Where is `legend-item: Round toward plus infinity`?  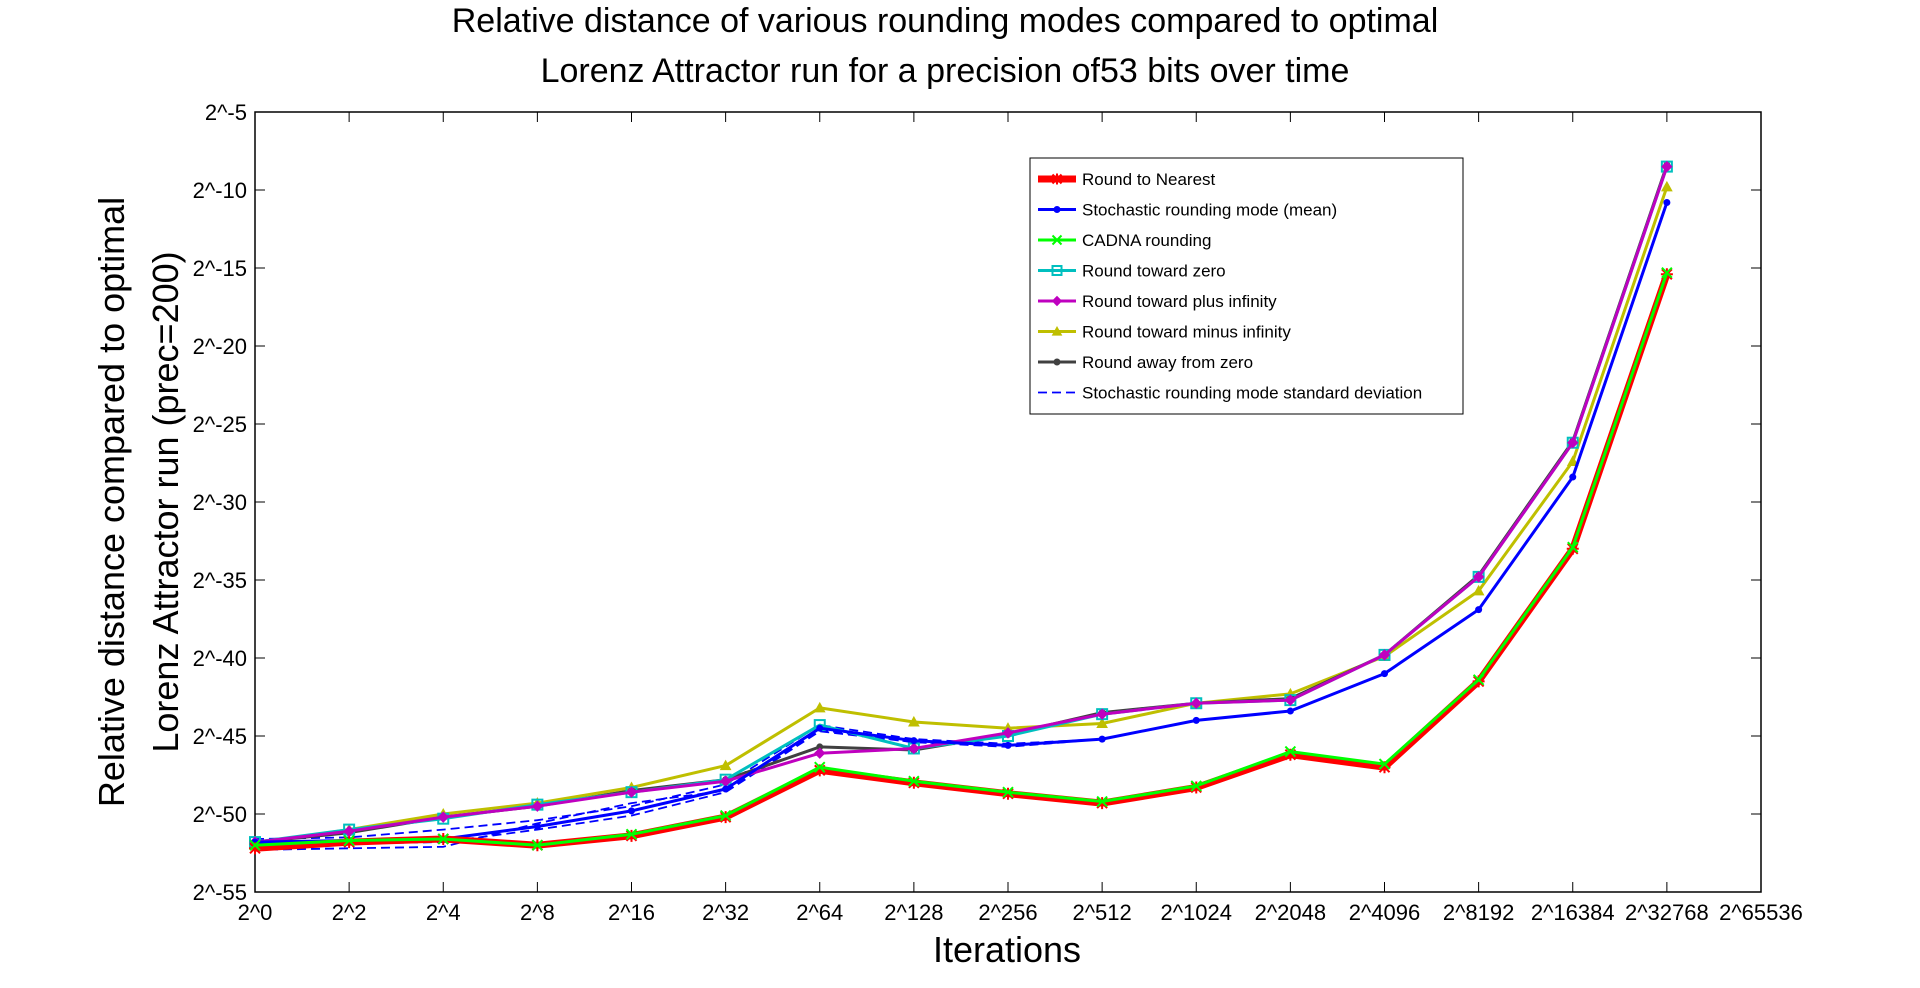 legend-item: Round toward plus infinity is located at coordinates (1157, 301).